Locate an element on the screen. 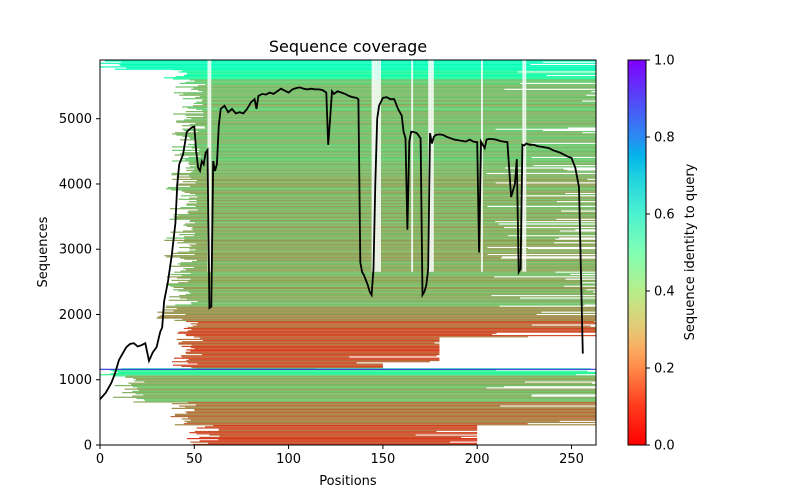 Image resolution: width=800 pixels, height=500 pixels. gap-column is located at coordinates (210, 166).